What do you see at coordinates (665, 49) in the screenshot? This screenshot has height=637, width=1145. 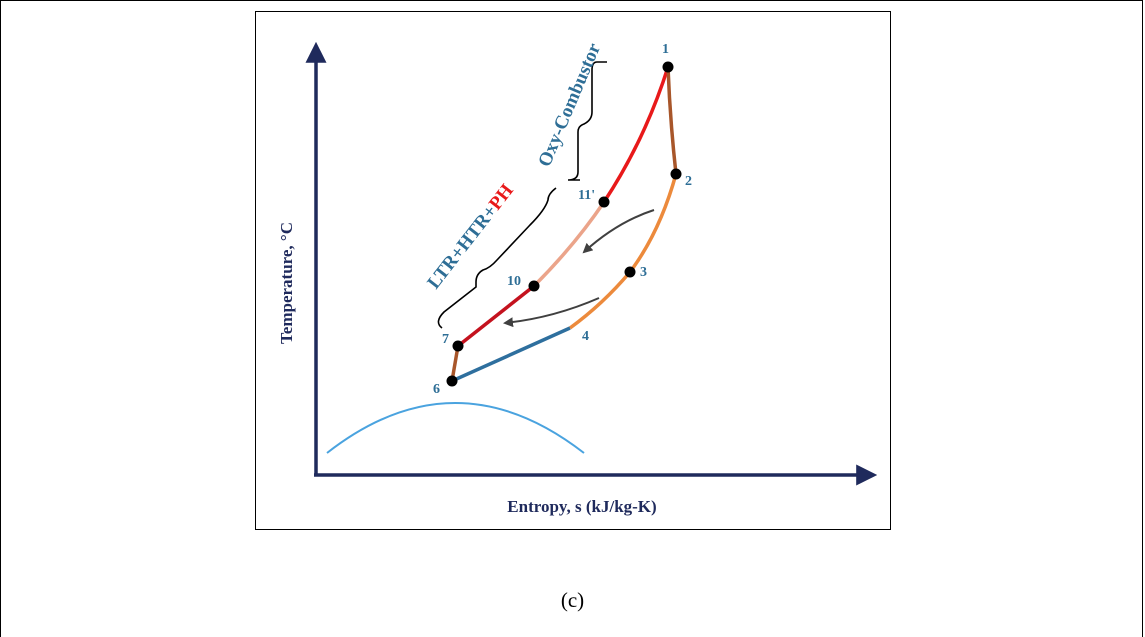 I see `state-label-1: 1` at bounding box center [665, 49].